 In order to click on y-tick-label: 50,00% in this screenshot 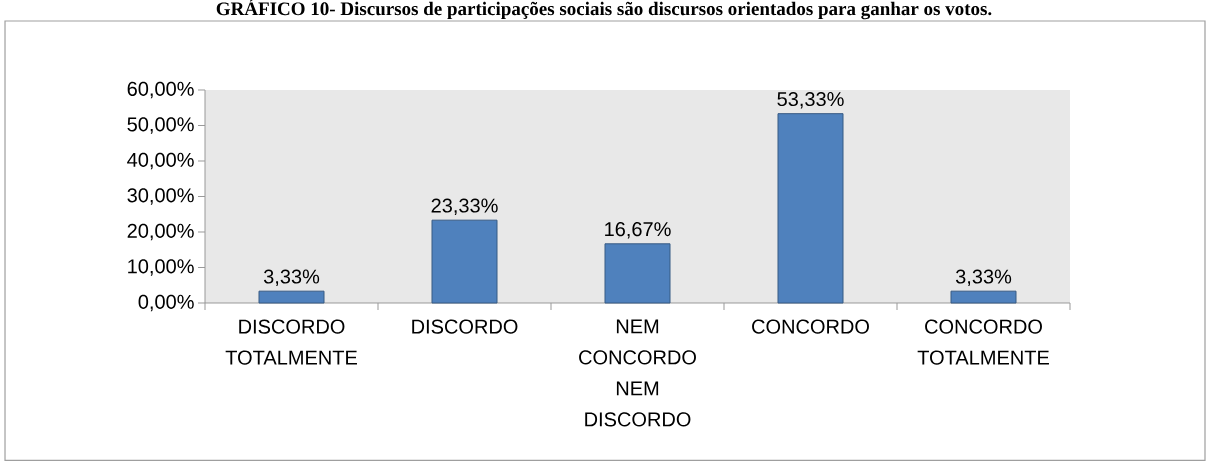, I will do `click(160, 125)`.